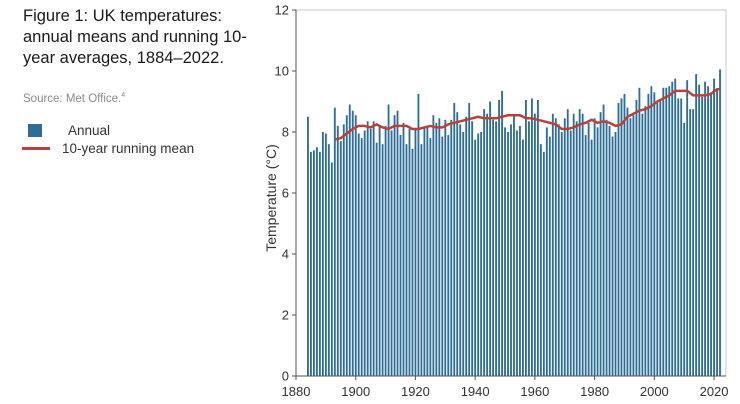 The width and height of the screenshot is (740, 404). I want to click on x-tick-label: 1900, so click(355, 391).